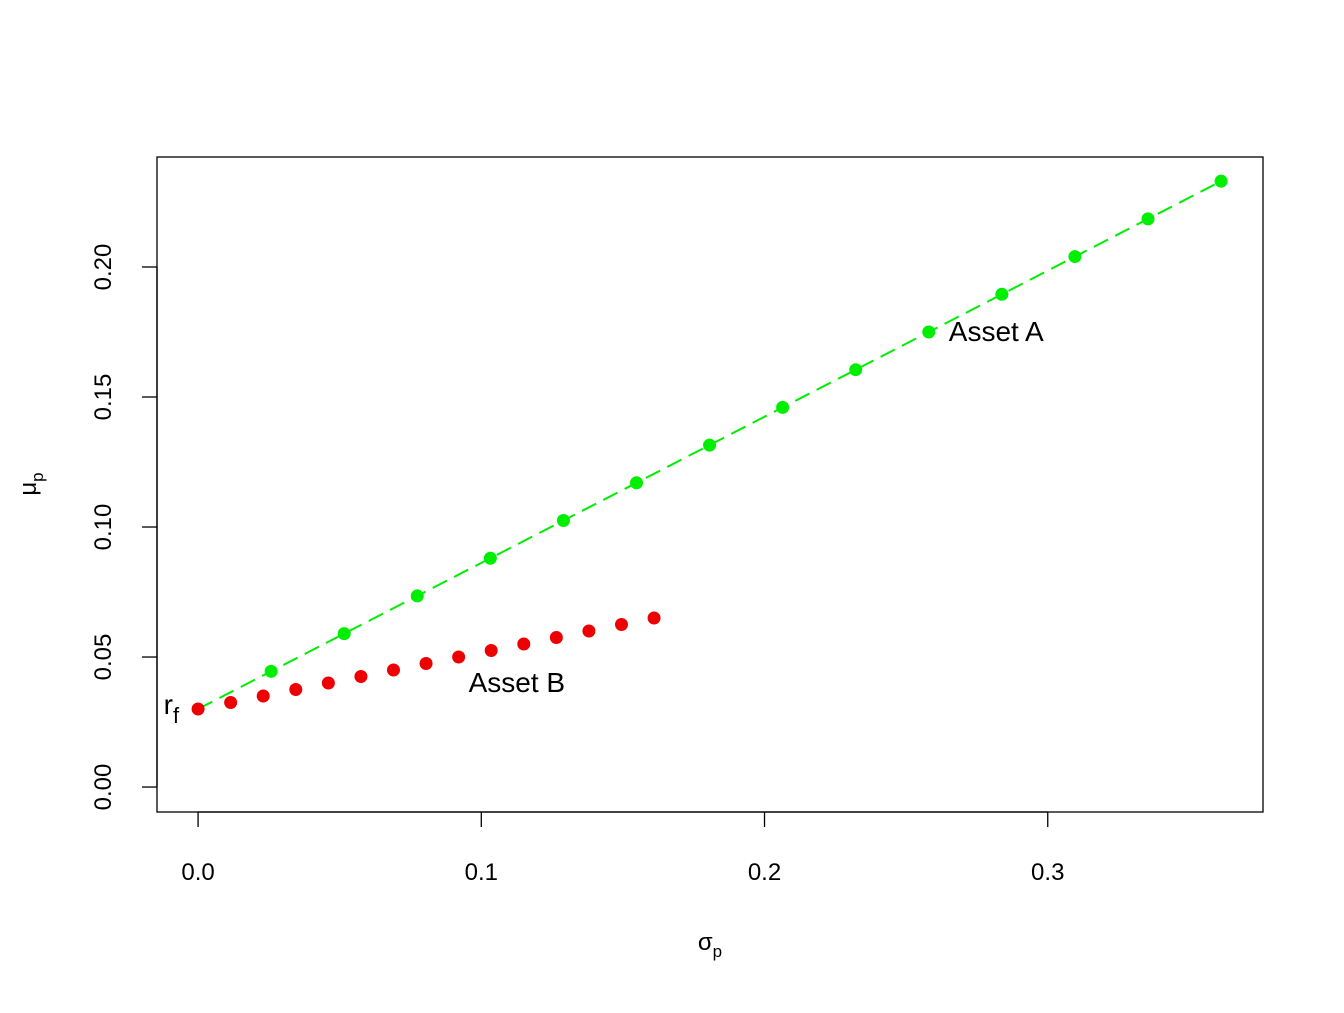 Image resolution: width=1344 pixels, height=1013 pixels. I want to click on x-tick-label: 0.1, so click(481, 872).